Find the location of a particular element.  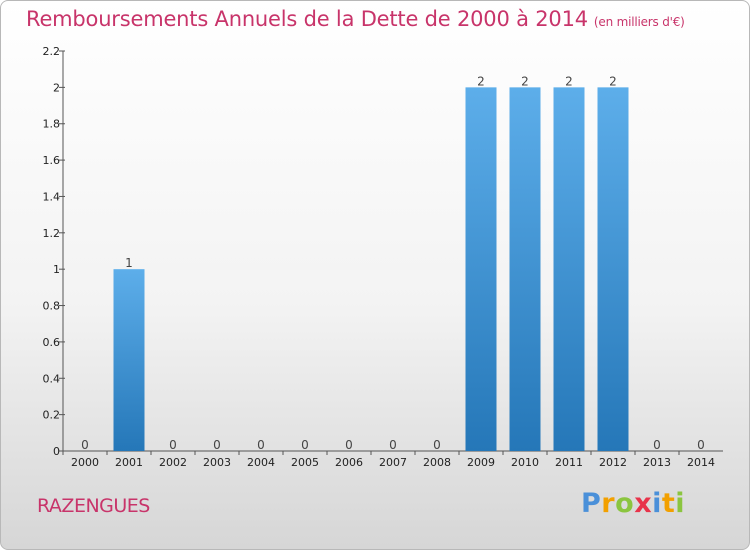

y-tick-label: 1.8 is located at coordinates (52, 124).